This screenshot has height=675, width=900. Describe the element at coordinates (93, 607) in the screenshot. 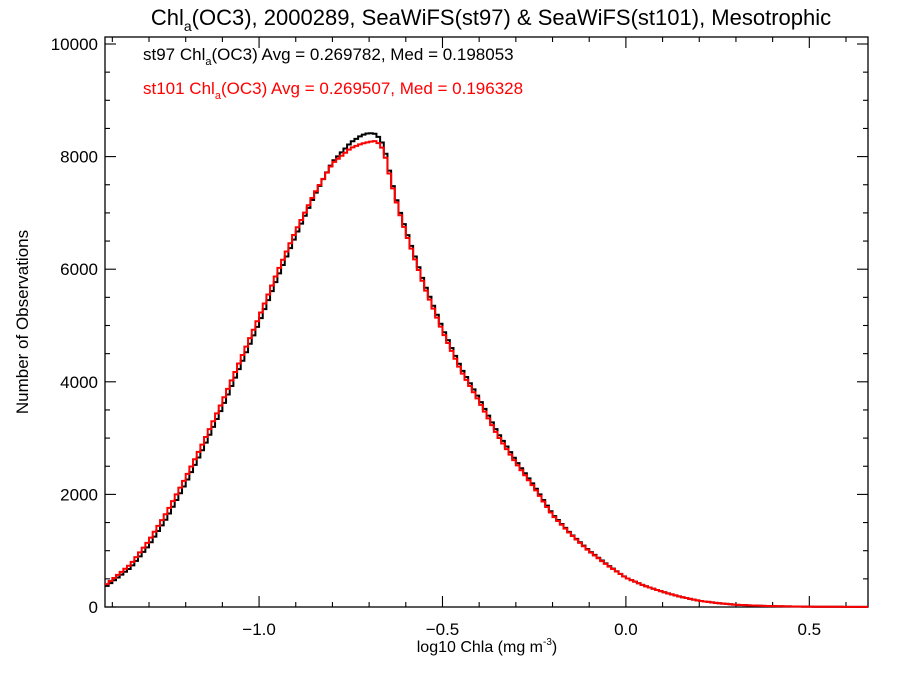

I see `y-tick-label: 0` at that location.